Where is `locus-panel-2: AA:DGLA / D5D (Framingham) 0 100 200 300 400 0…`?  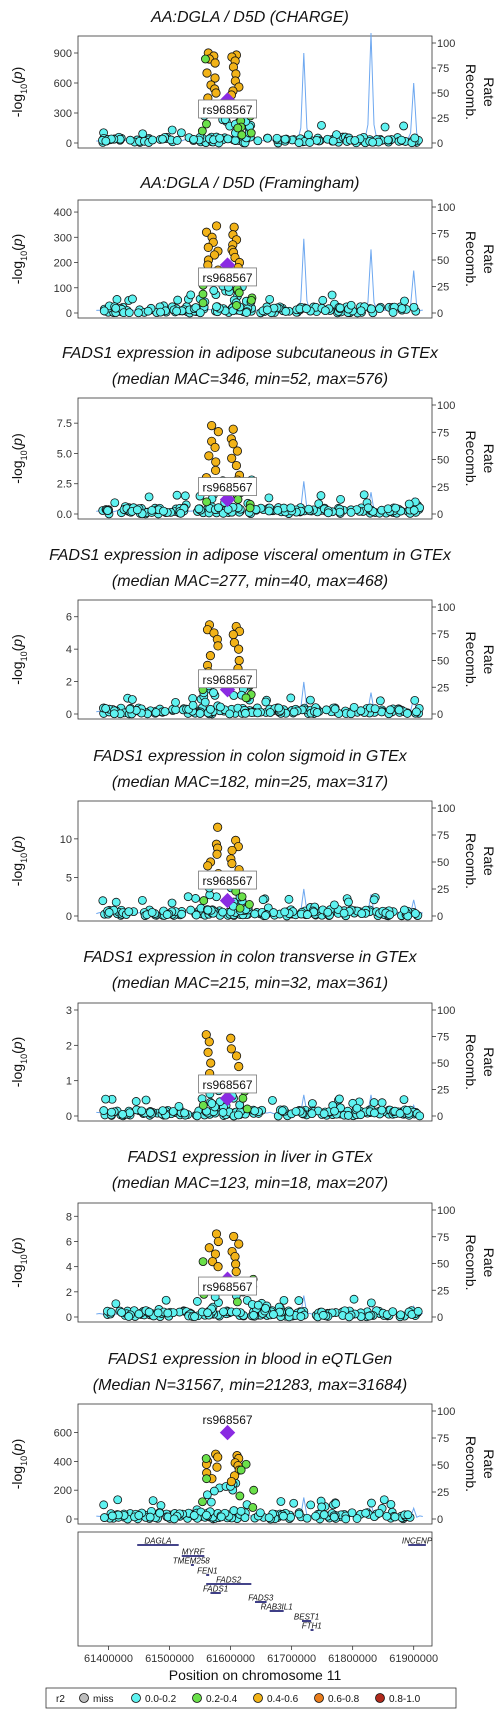 locus-panel-2: AA:DGLA / D5D (Framingham) 0 100 200 300 400 0… is located at coordinates (253, 247).